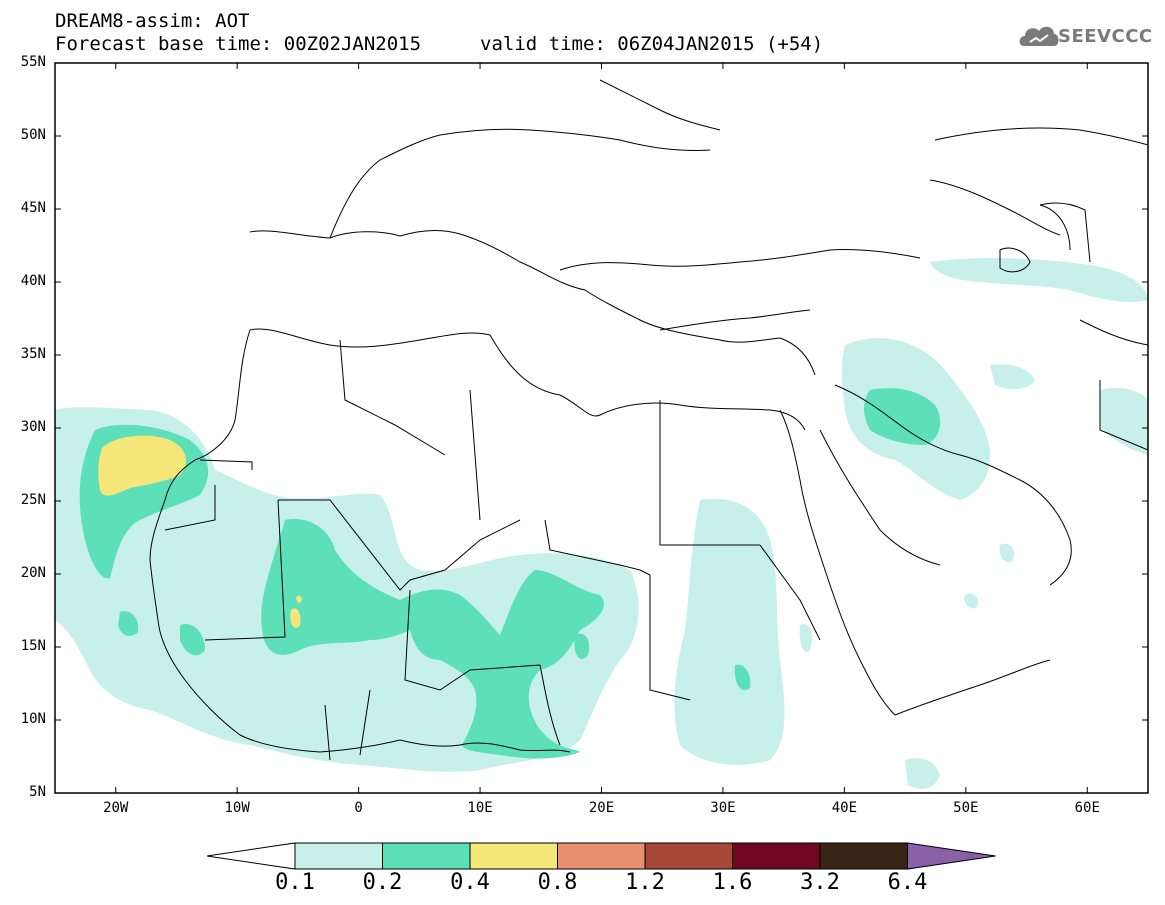 The image size is (1165, 905). What do you see at coordinates (358, 808) in the screenshot?
I see `lon-label: 0` at bounding box center [358, 808].